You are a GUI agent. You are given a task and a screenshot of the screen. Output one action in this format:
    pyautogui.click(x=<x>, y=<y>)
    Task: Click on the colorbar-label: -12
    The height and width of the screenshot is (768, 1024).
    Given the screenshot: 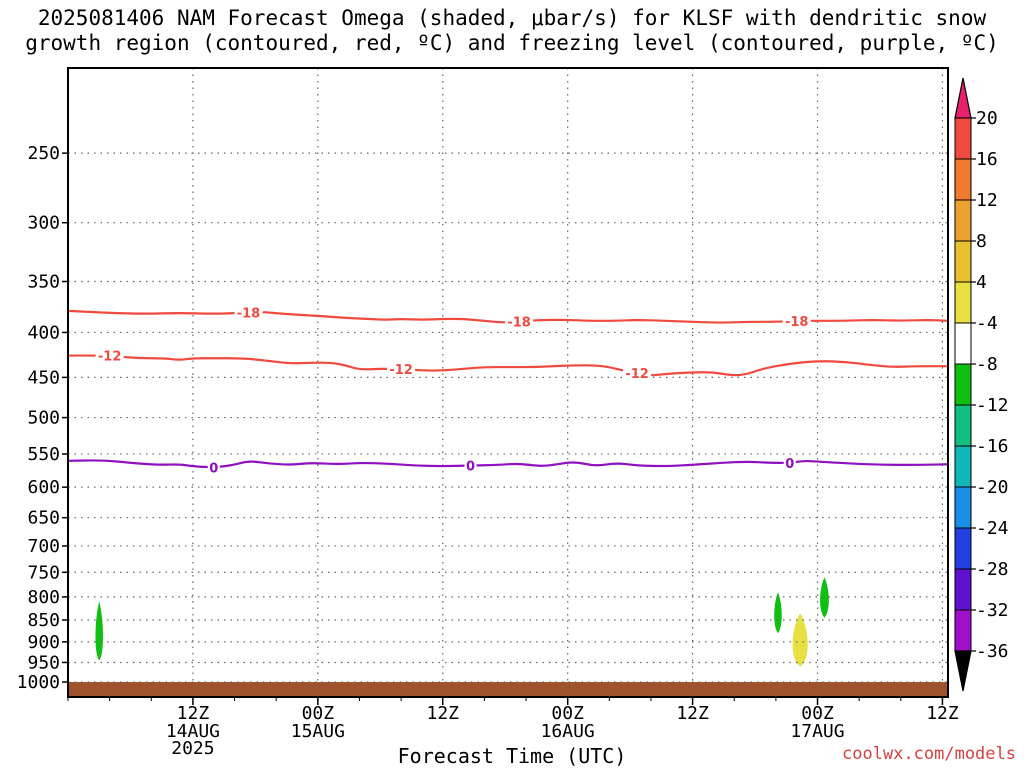 What is the action you would take?
    pyautogui.click(x=992, y=405)
    